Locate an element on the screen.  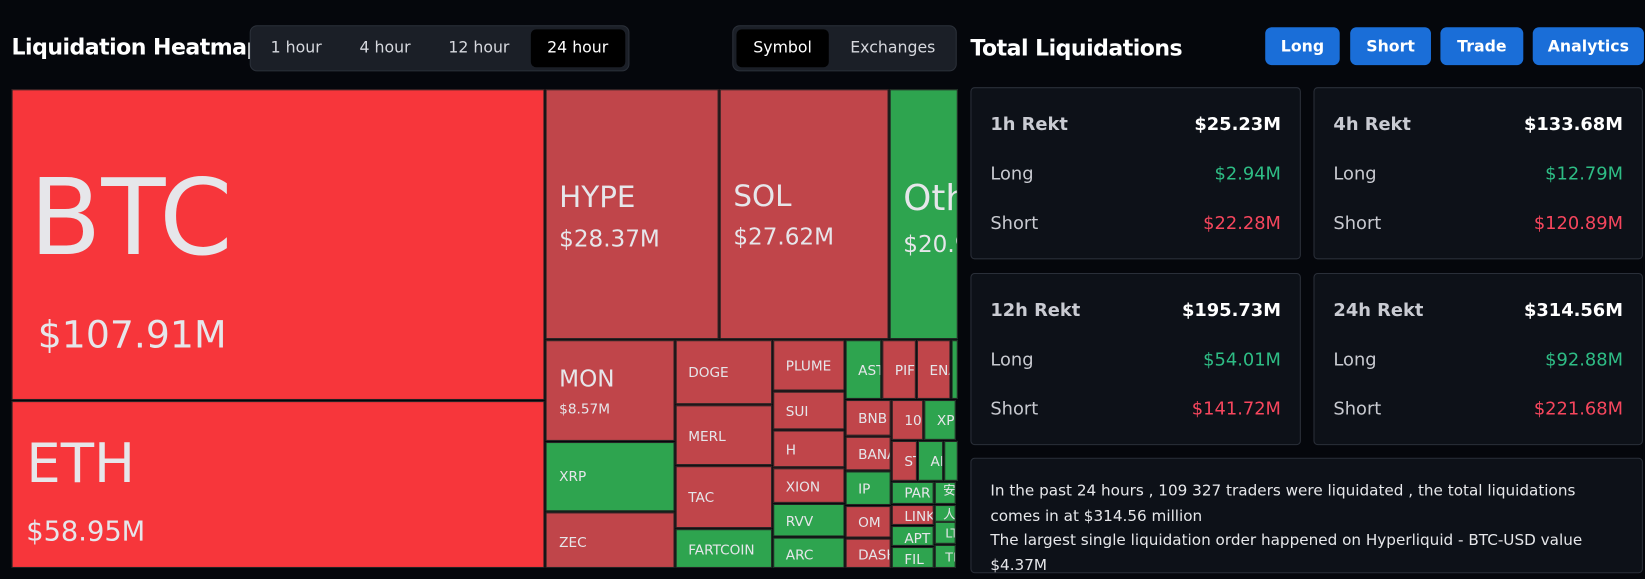
heatmap-tile: ST is located at coordinates (904, 460).